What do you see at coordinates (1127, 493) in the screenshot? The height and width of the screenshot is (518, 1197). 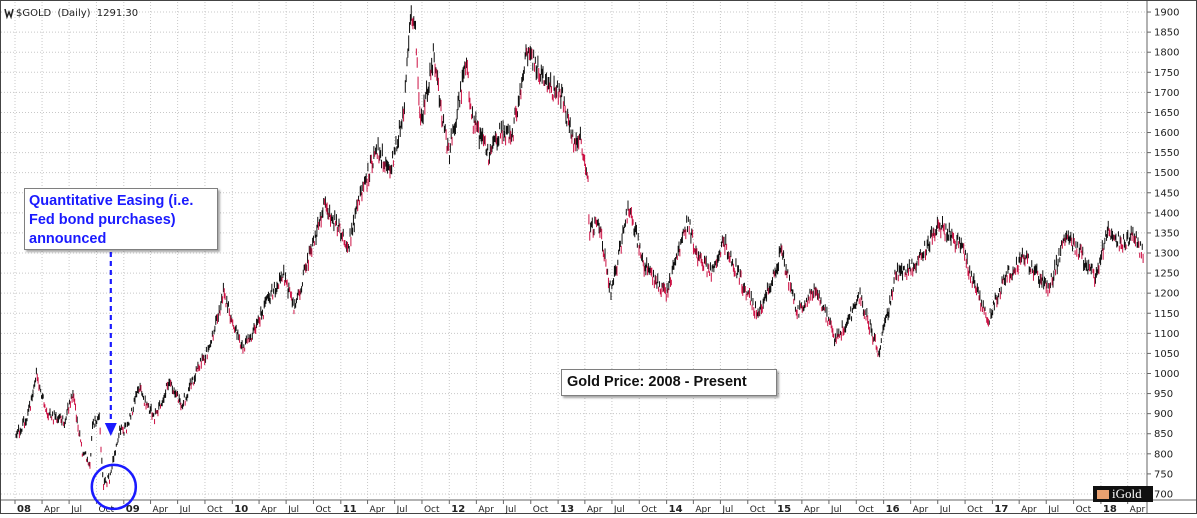 I see `logo-text: iGold` at bounding box center [1127, 493].